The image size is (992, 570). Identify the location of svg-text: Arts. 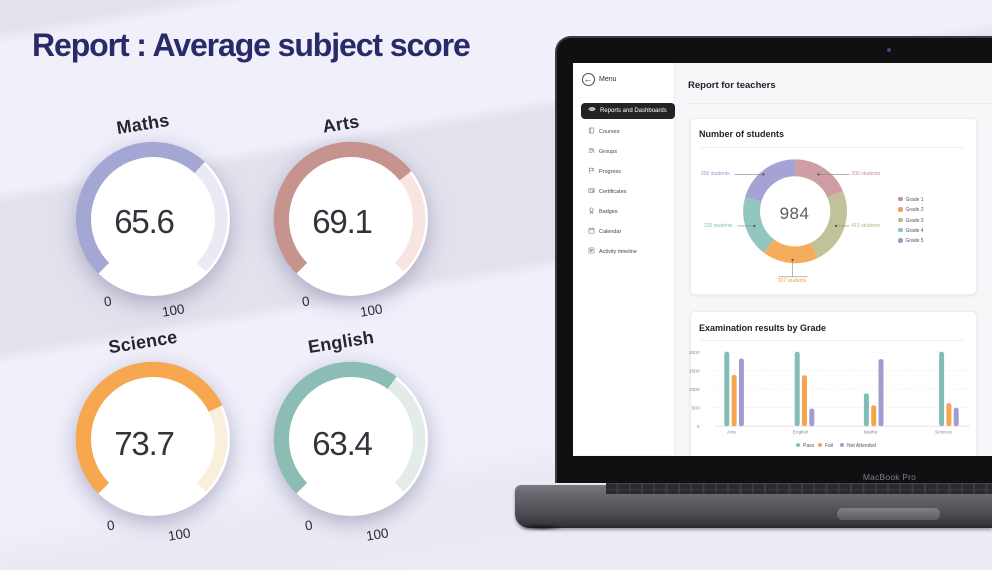
(731, 432).